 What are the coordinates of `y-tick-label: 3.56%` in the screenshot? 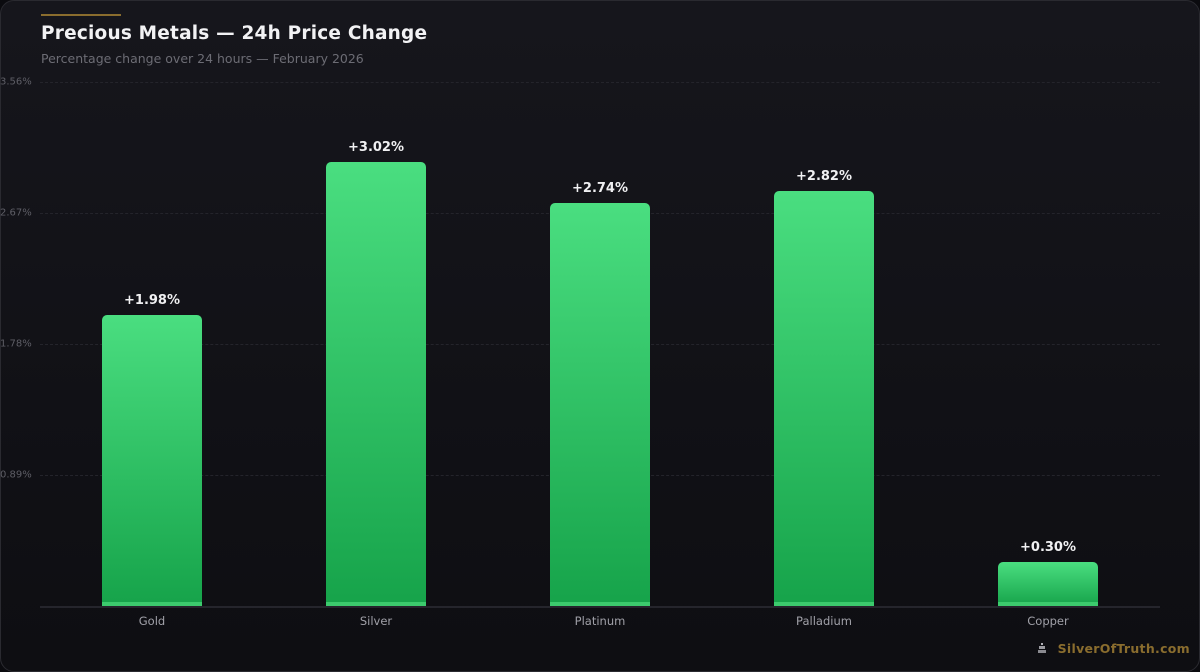 It's located at (16, 82).